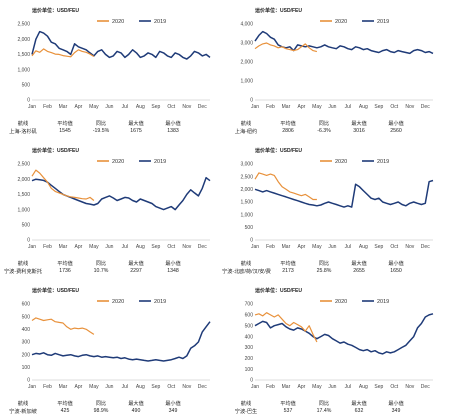 Image resolution: width=450 pixels, height=418 pixels. Describe the element at coordinates (246, 165) in the screenshot. I see `y-tick-label: 3,000` at that location.